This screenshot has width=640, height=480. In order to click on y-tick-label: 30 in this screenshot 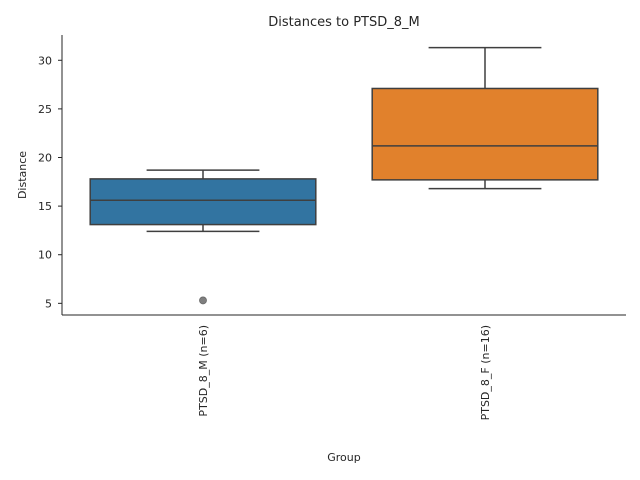, I will do `click(45, 60)`.